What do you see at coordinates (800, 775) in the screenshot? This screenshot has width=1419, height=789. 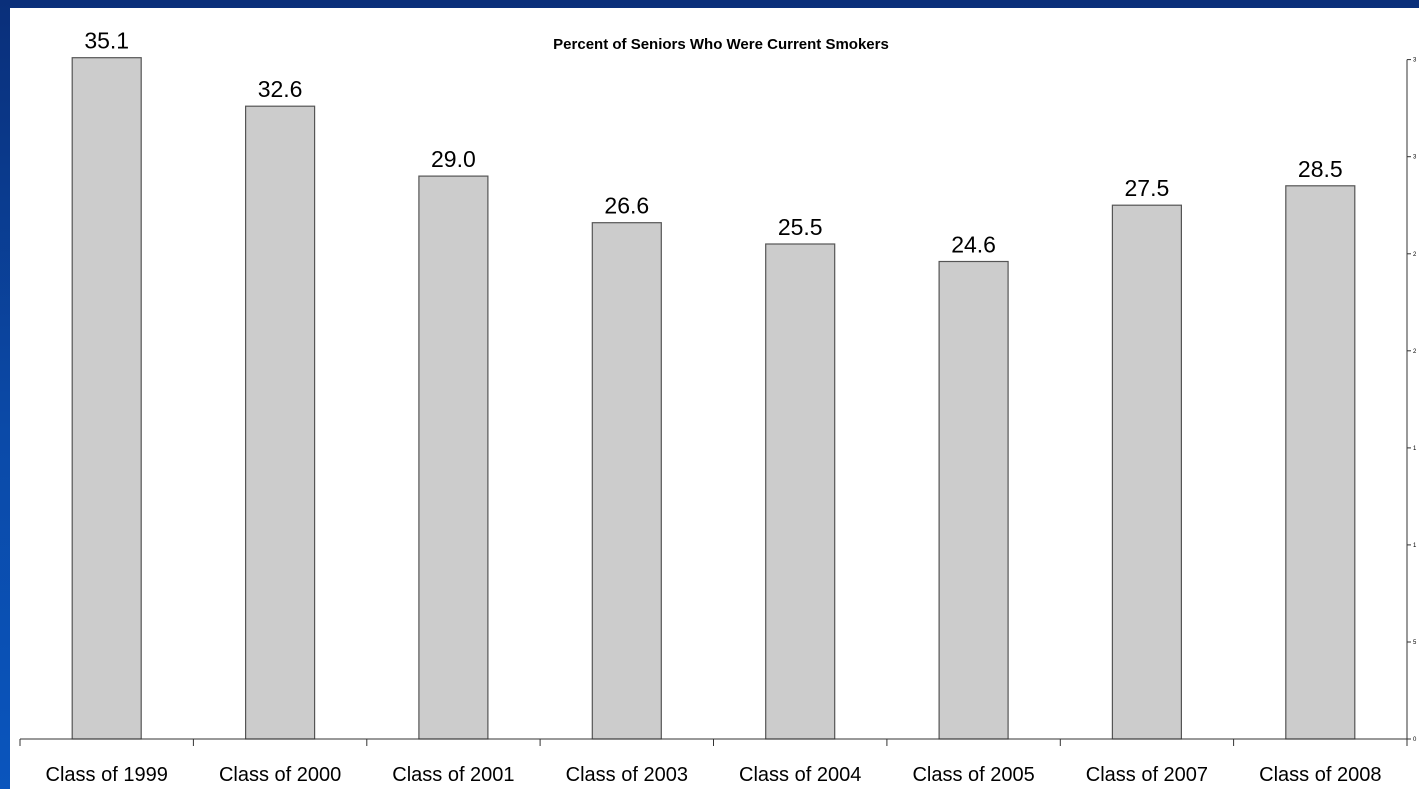 I see `x-tick-label: Class of 2004` at bounding box center [800, 775].